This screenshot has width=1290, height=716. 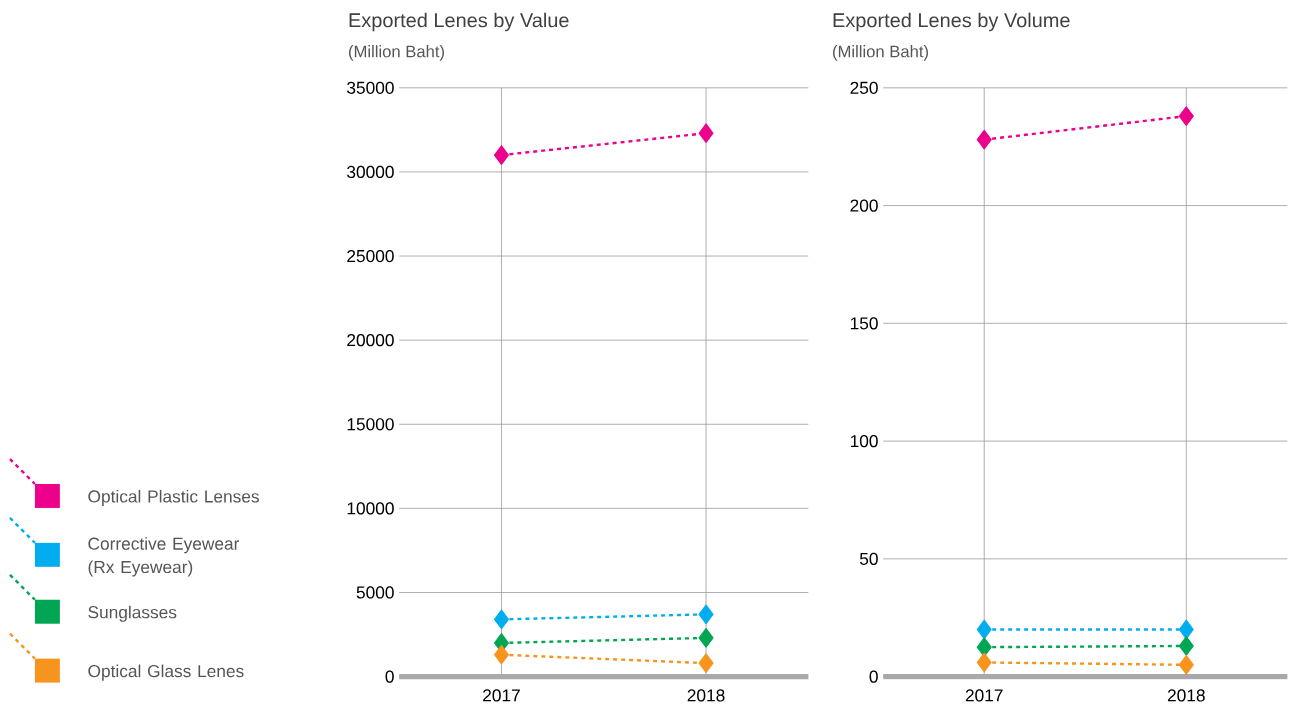 What do you see at coordinates (164, 557) in the screenshot?
I see `legend-label: Corrective Eyewear (Rx Eyewear)` at bounding box center [164, 557].